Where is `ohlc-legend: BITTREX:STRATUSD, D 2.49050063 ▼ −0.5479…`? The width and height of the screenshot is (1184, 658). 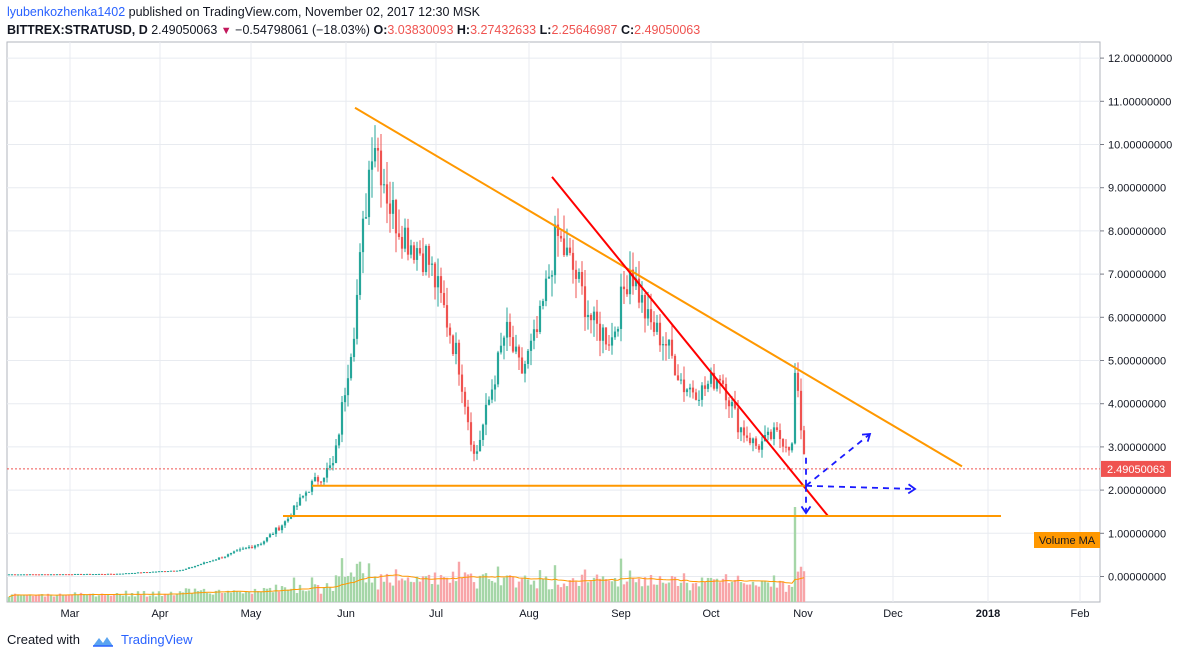
ohlc-legend: BITTREX:STRATUSD, D 2.49050063 ▼ −0.5479… is located at coordinates (592, 30).